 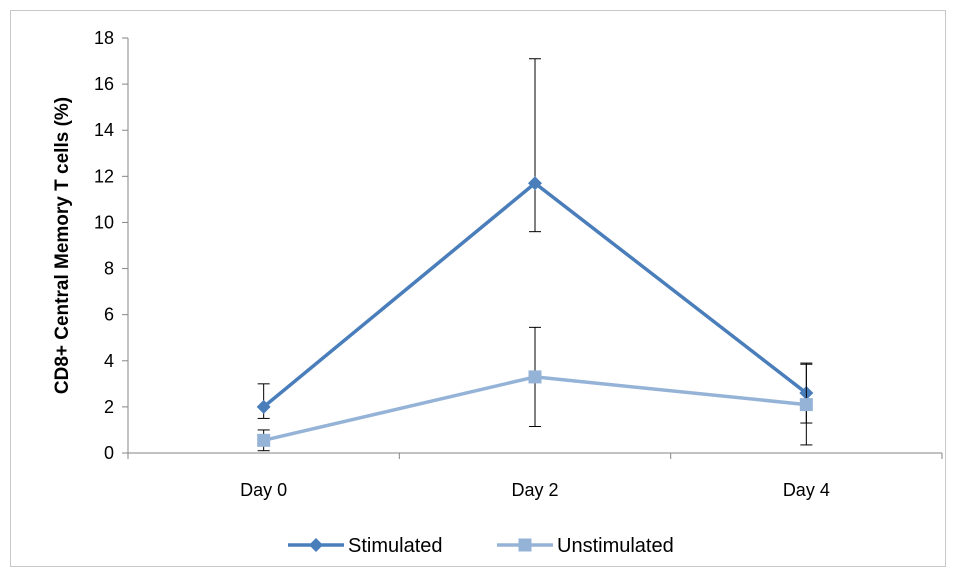 What do you see at coordinates (104, 222) in the screenshot?
I see `y-tick-label: 10` at bounding box center [104, 222].